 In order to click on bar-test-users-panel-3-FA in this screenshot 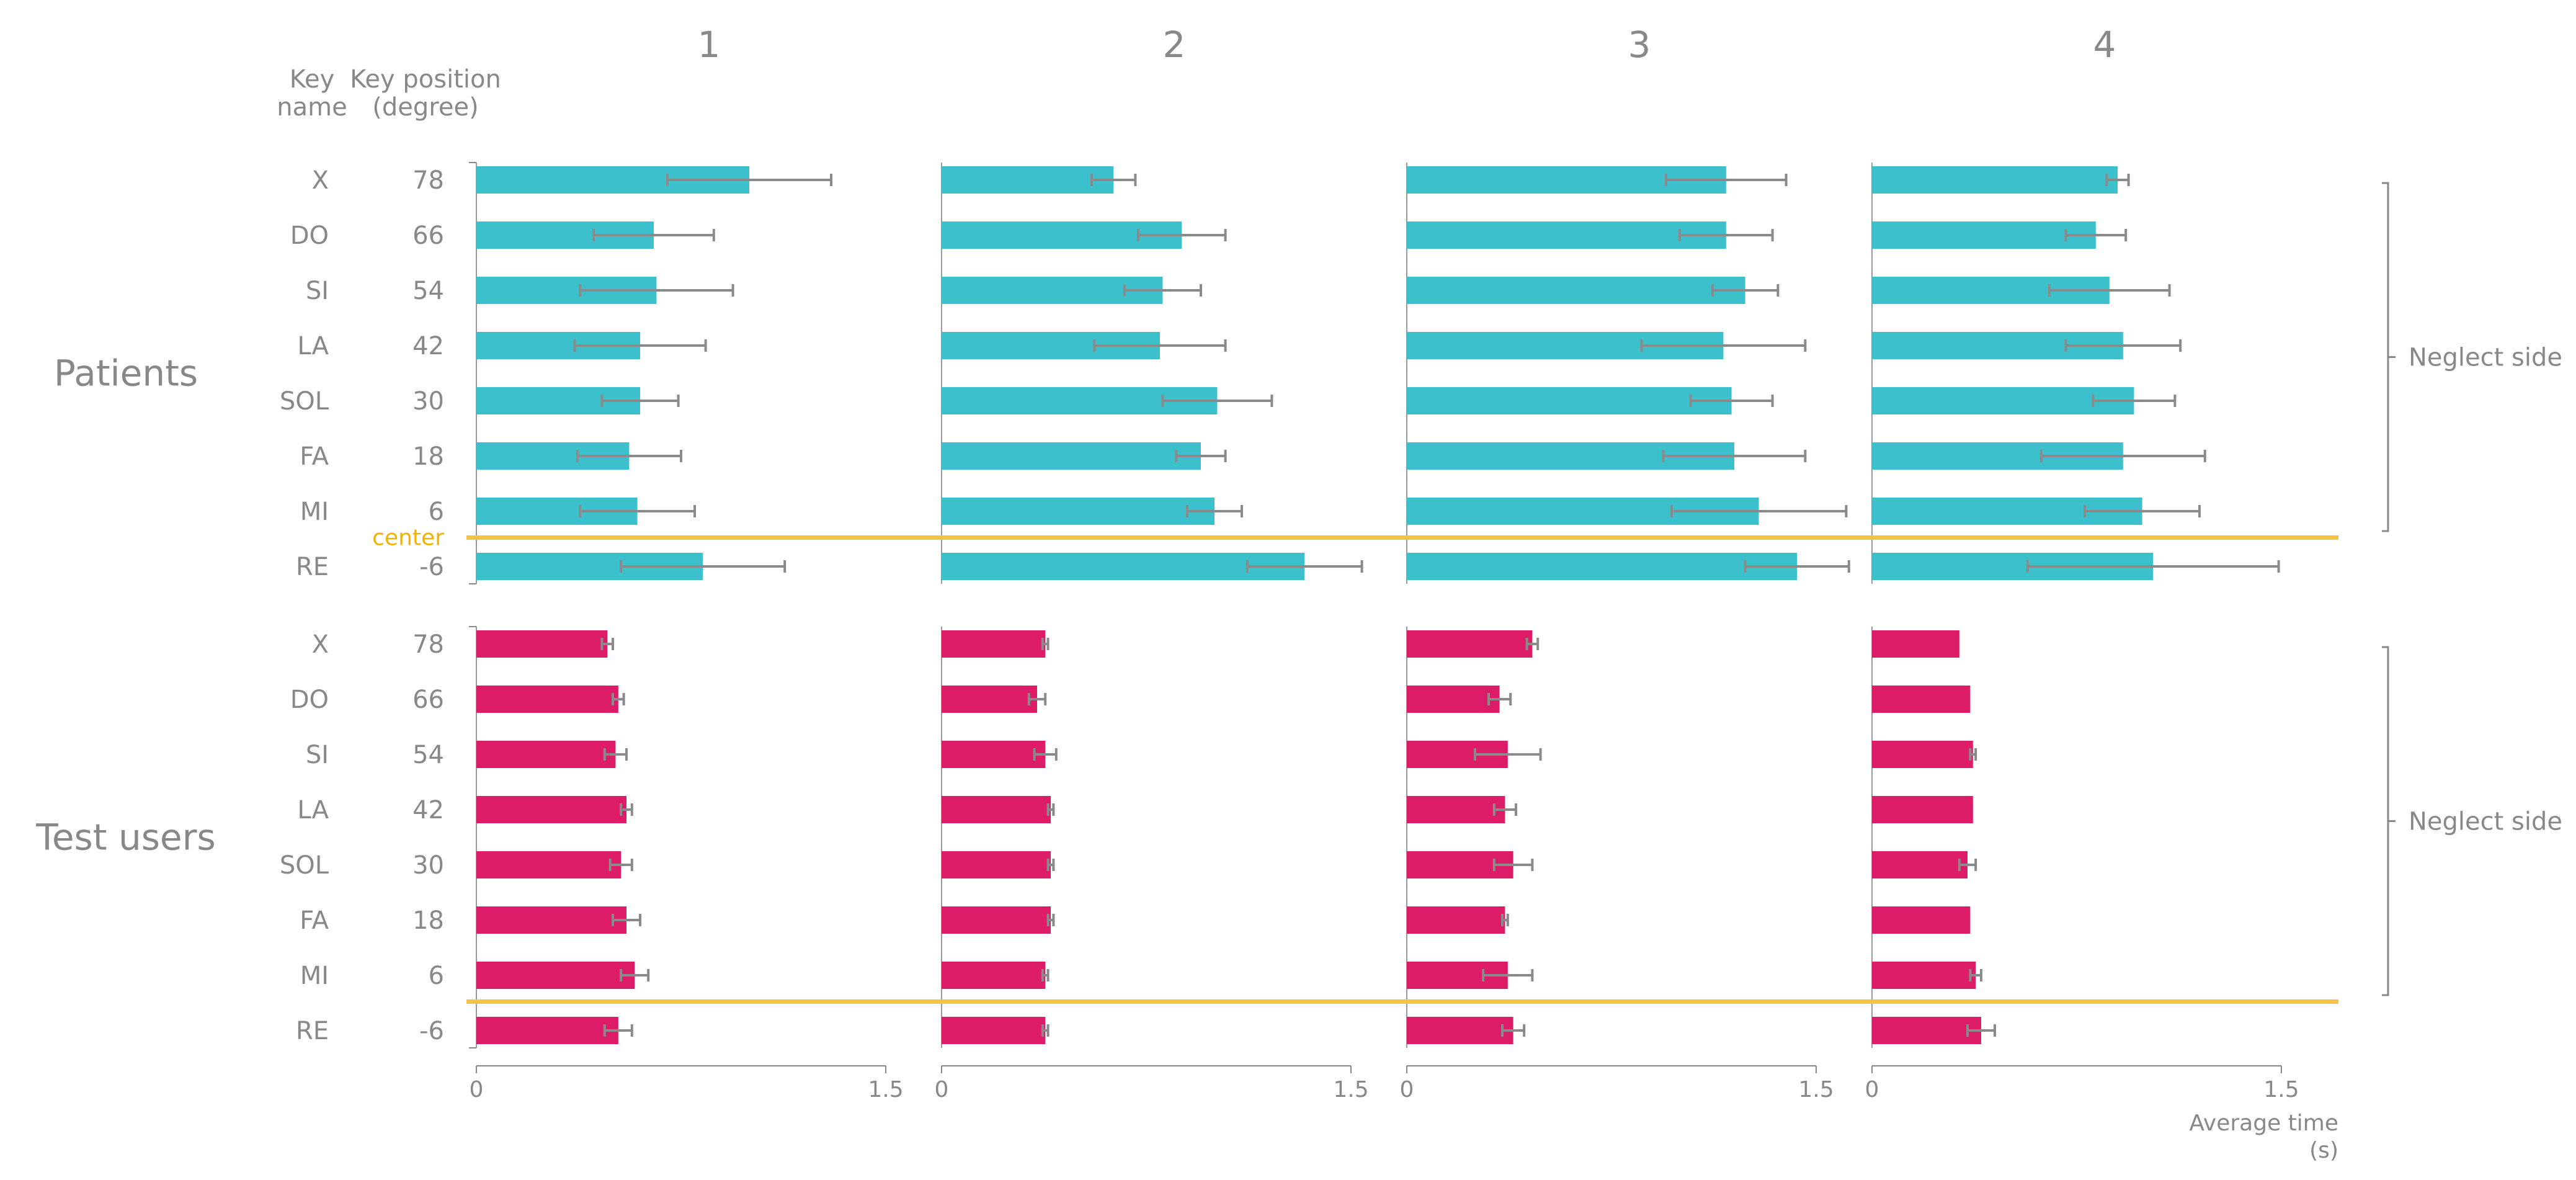, I will do `click(1456, 920)`.